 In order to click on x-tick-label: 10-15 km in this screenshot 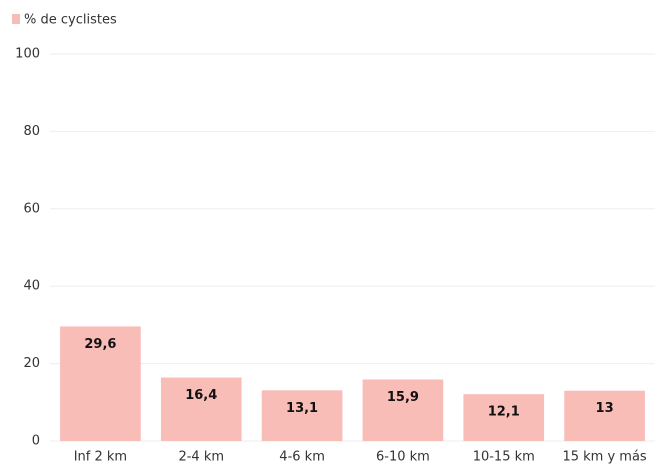, I will do `click(504, 457)`.